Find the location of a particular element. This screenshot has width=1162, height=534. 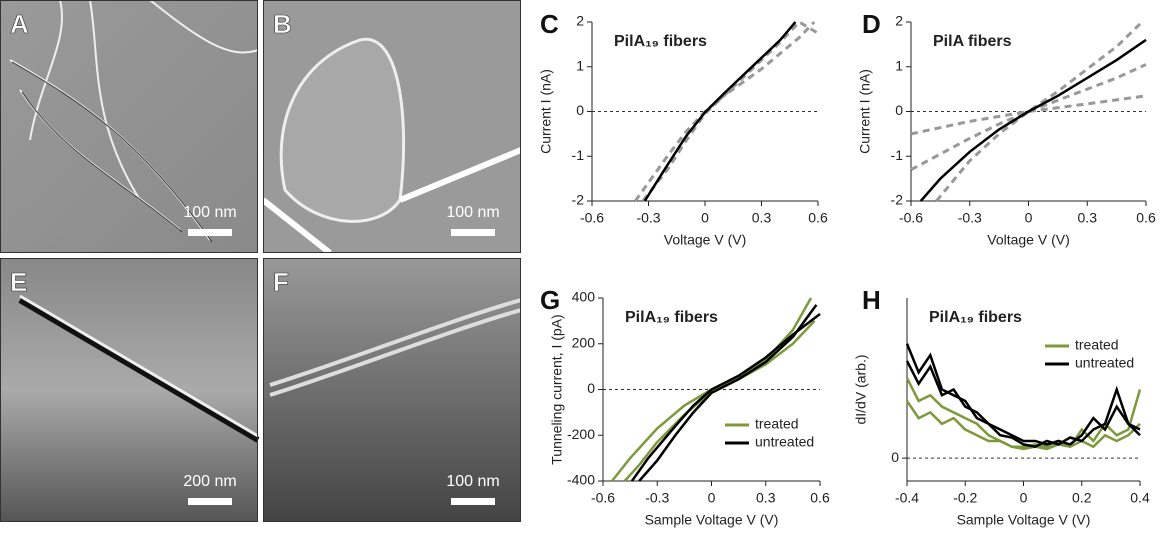

scale-bar-label: 200 nm is located at coordinates (209, 481).